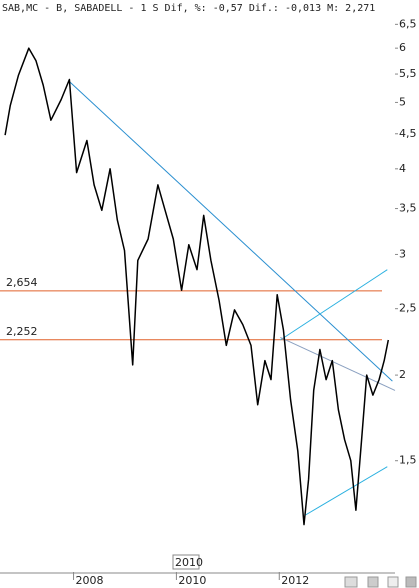 Image resolution: width=419 pixels, height=588 pixels. What do you see at coordinates (22, 331) in the screenshot?
I see `level-label: 2,252` at bounding box center [22, 331].